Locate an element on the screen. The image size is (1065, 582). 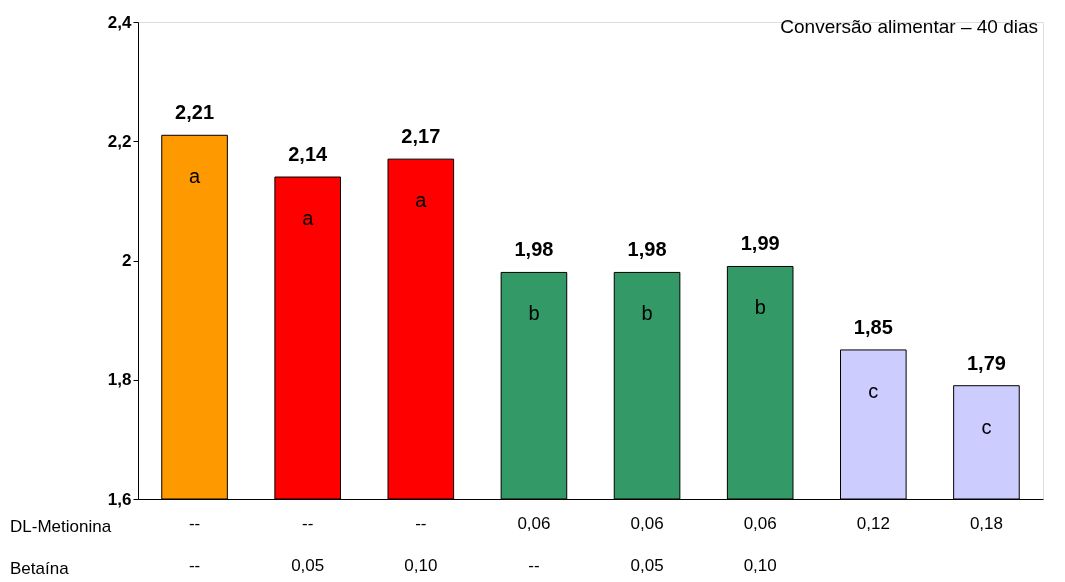
data-label: 1,85 is located at coordinates (873, 326).